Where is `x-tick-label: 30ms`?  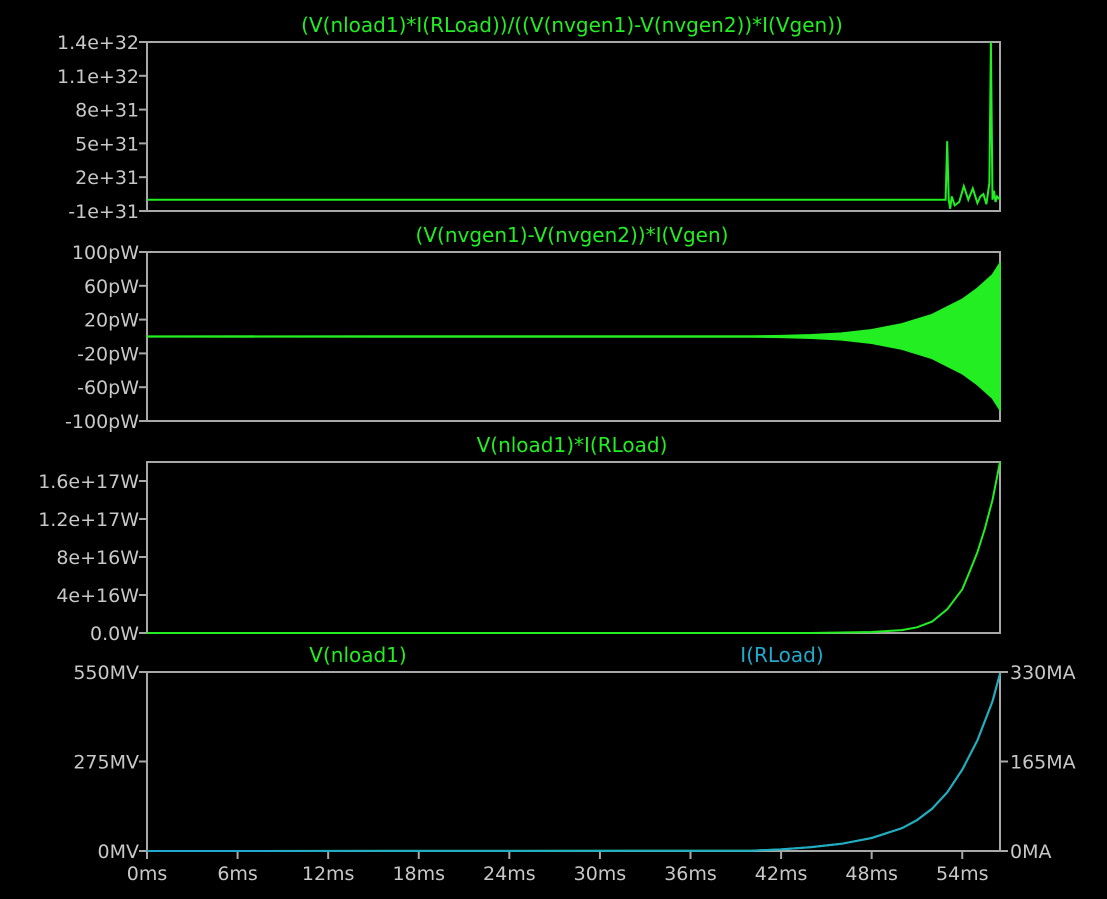
x-tick-label: 30ms is located at coordinates (600, 874).